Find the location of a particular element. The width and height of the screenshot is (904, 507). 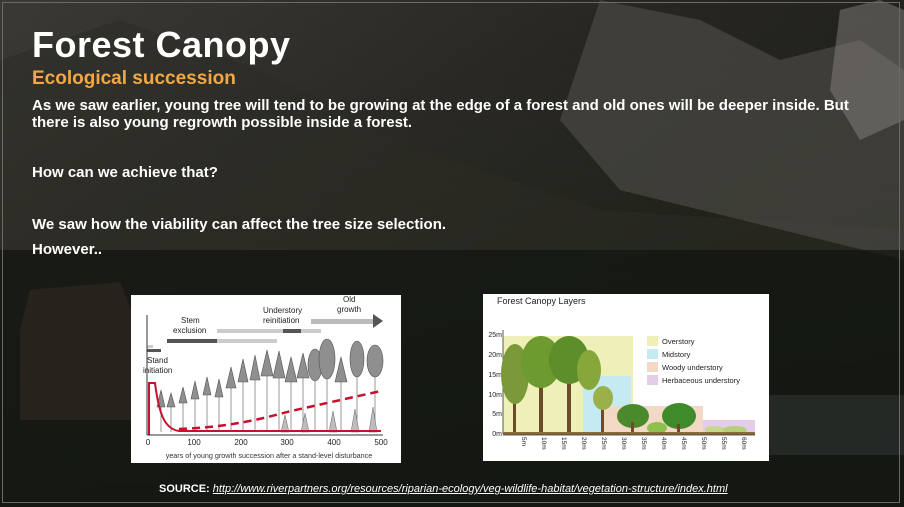

x-tick-300: 300 is located at coordinates (287, 442).